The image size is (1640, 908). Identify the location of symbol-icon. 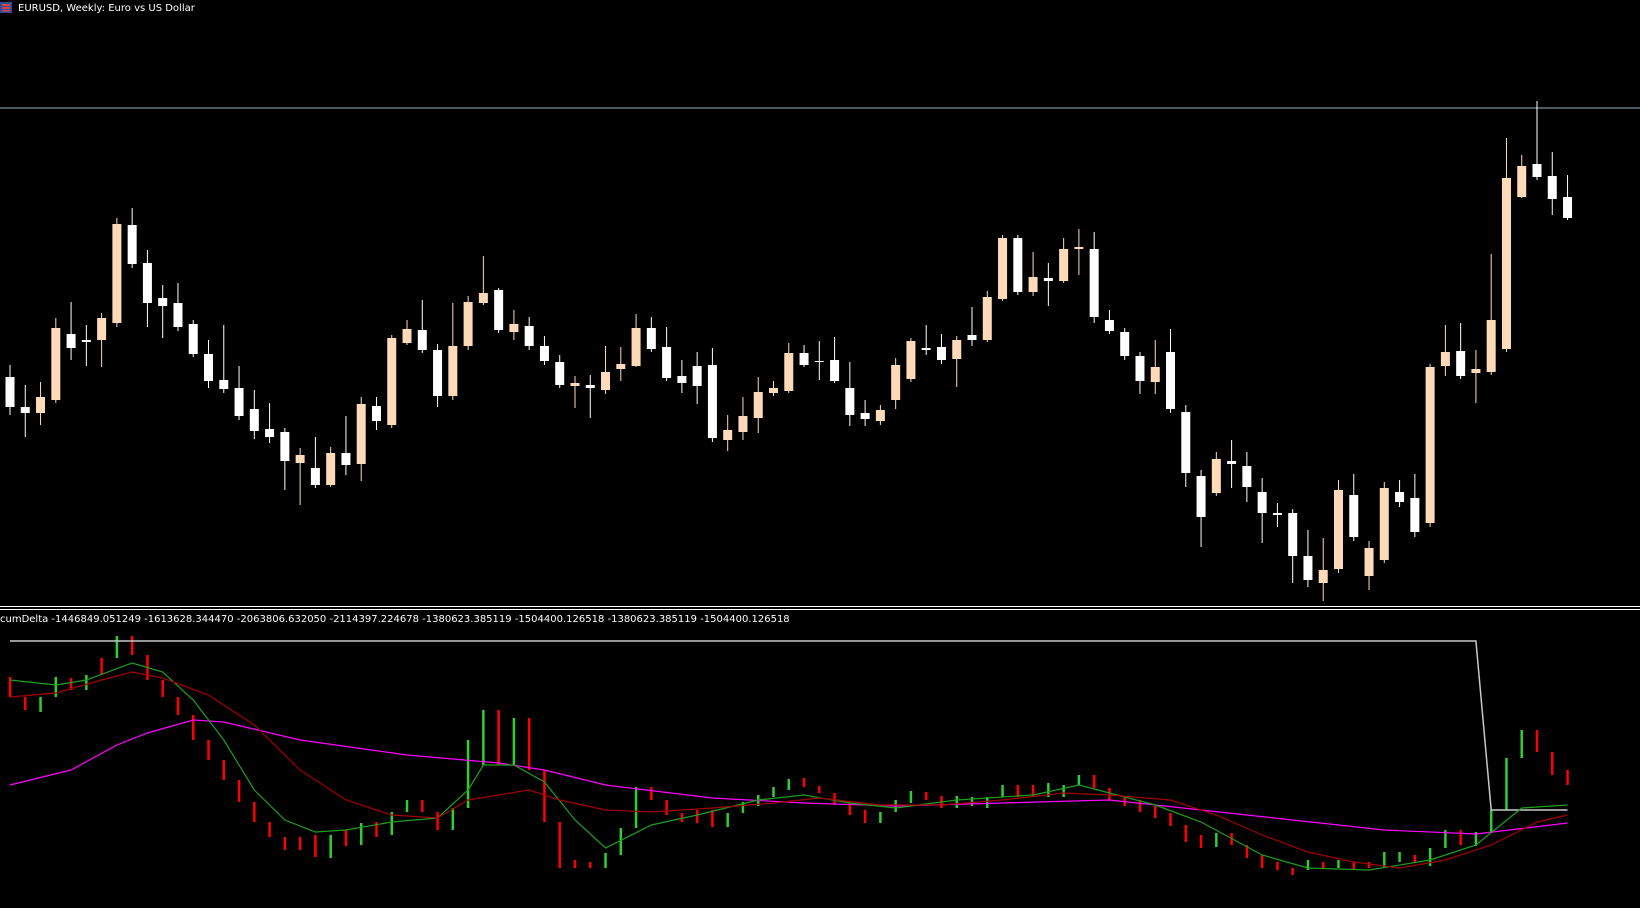
(6, 7).